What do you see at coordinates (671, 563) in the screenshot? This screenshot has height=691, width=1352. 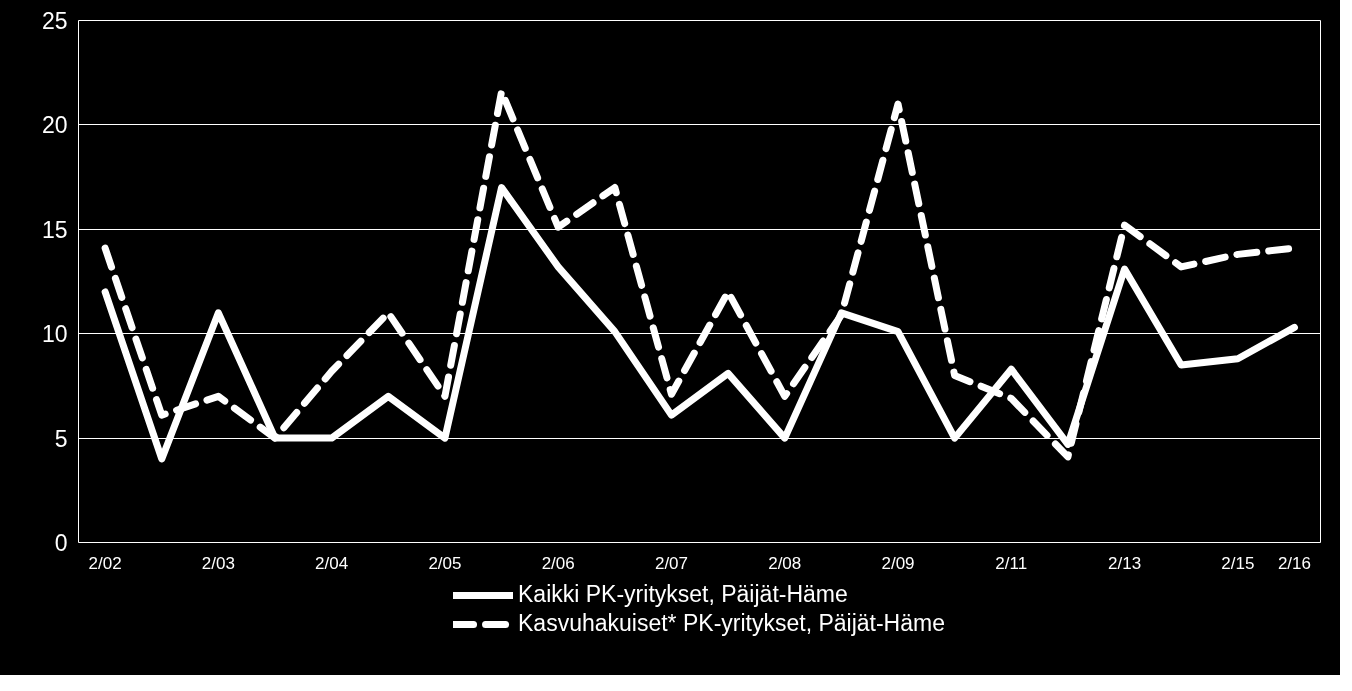 I see `x-tick-label: 2/07` at bounding box center [671, 563].